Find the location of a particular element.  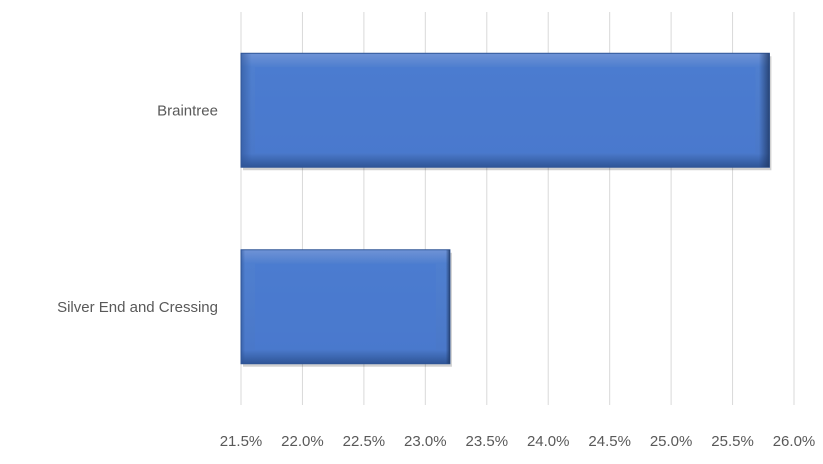

x-tick-label: 24.5% is located at coordinates (609, 441).